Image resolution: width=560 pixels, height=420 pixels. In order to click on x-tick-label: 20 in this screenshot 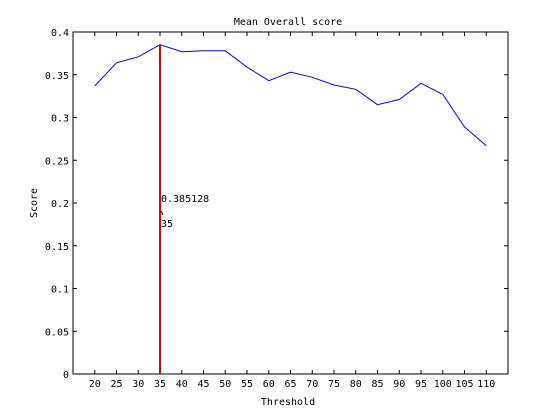, I will do `click(95, 384)`.